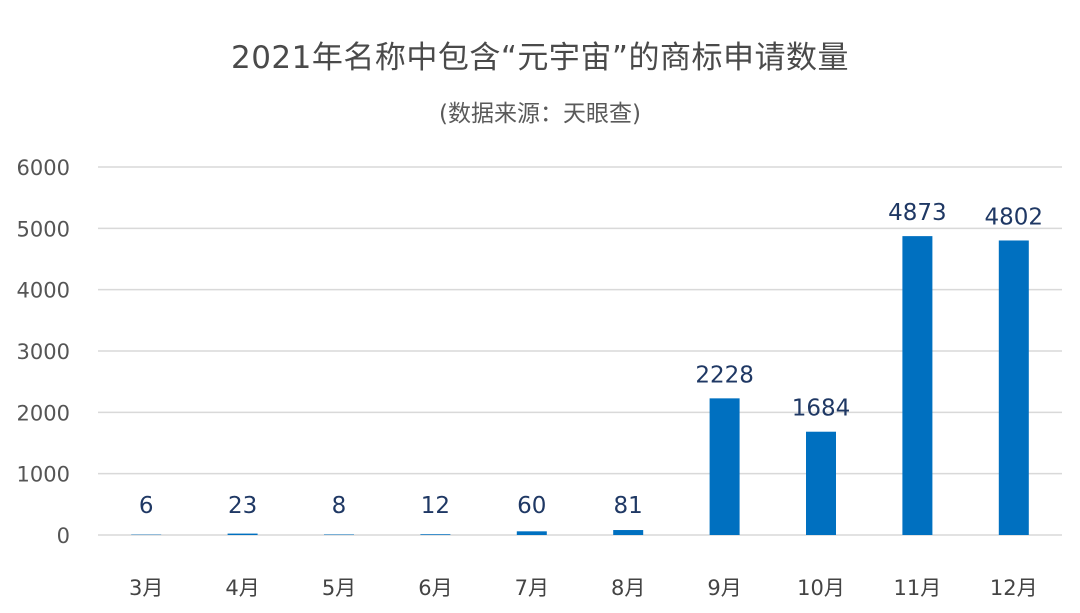 The height and width of the screenshot is (613, 1080). Describe the element at coordinates (339, 588) in the screenshot. I see `x-category-label: 5月` at that location.